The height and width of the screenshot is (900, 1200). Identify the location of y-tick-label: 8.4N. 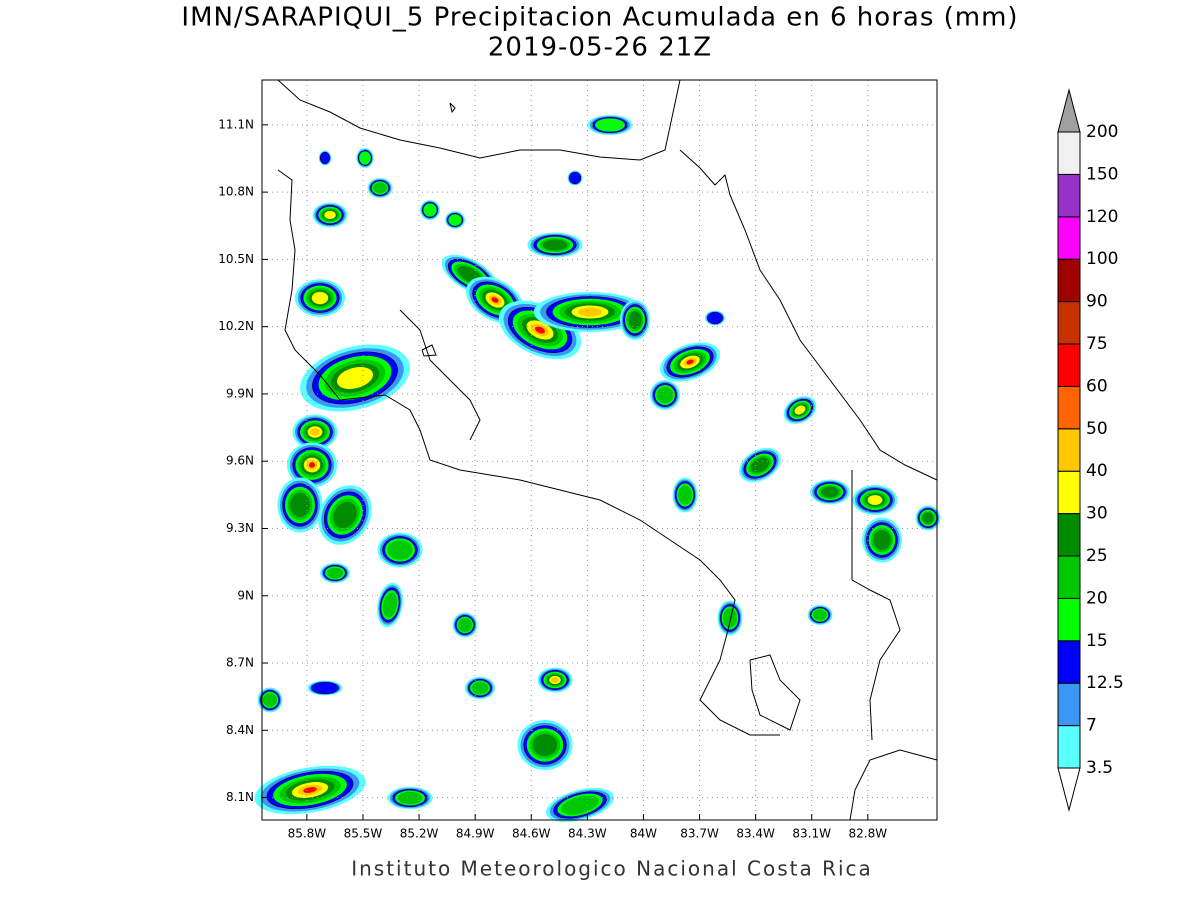
(240, 730).